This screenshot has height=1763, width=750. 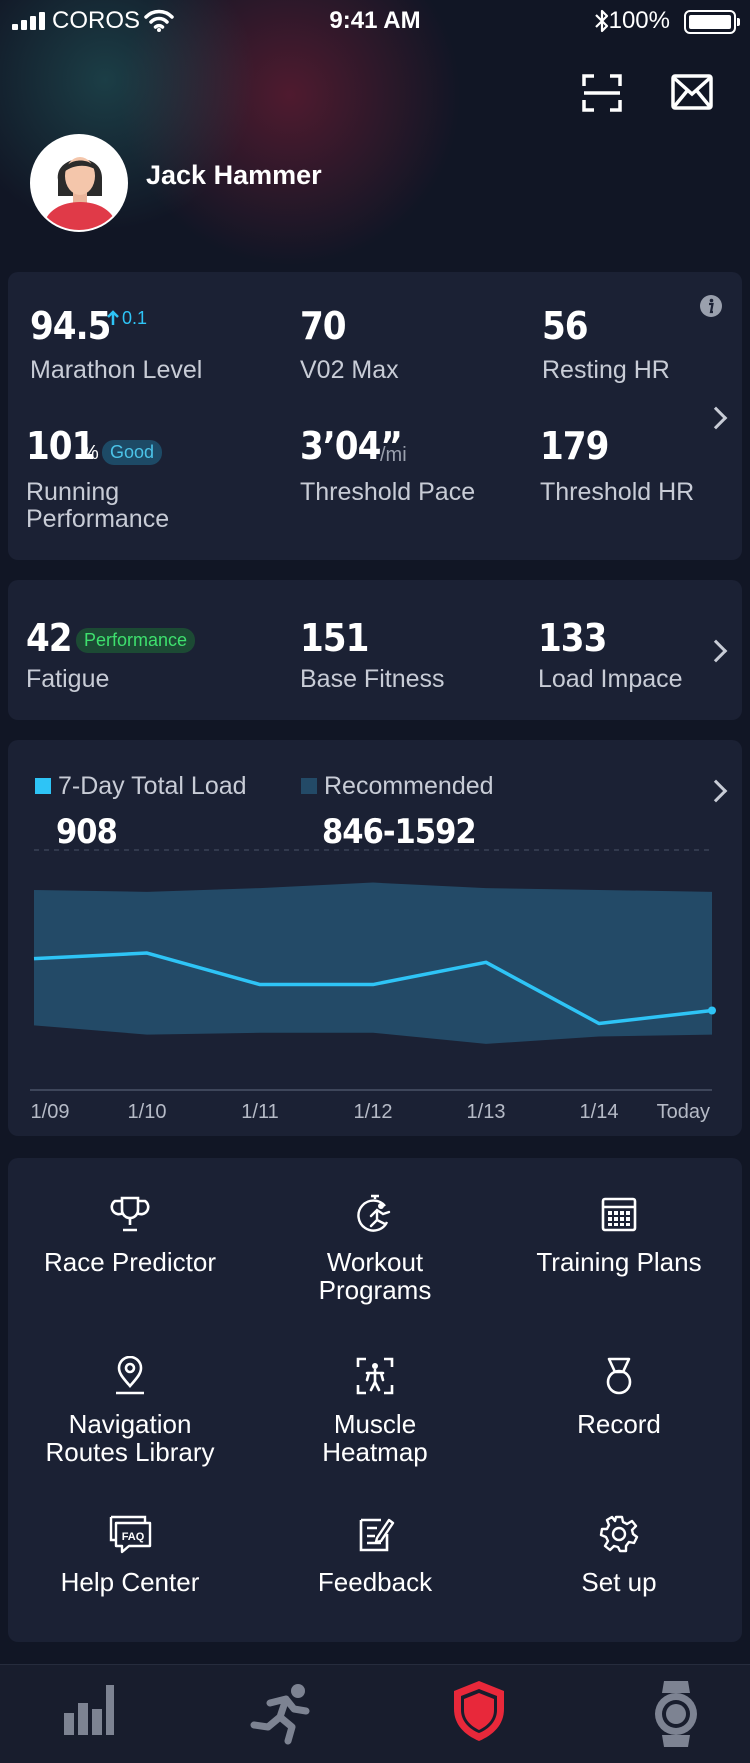 What do you see at coordinates (602, 93) in the screenshot?
I see `scan-icon` at bounding box center [602, 93].